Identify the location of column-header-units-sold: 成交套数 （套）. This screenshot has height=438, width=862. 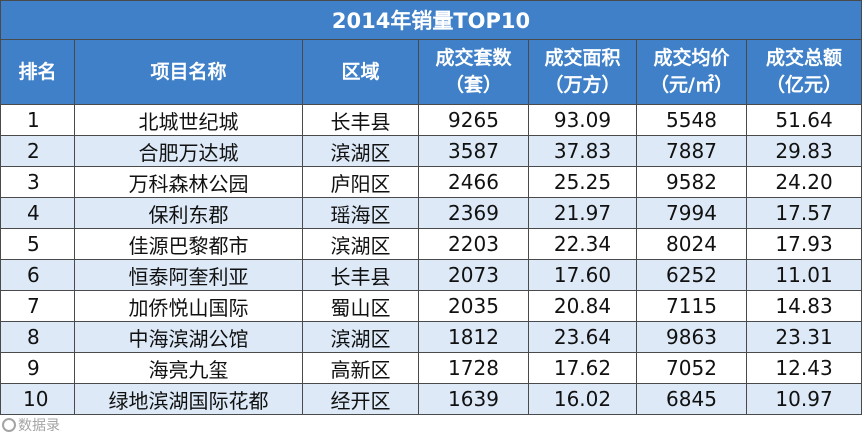
(473, 72).